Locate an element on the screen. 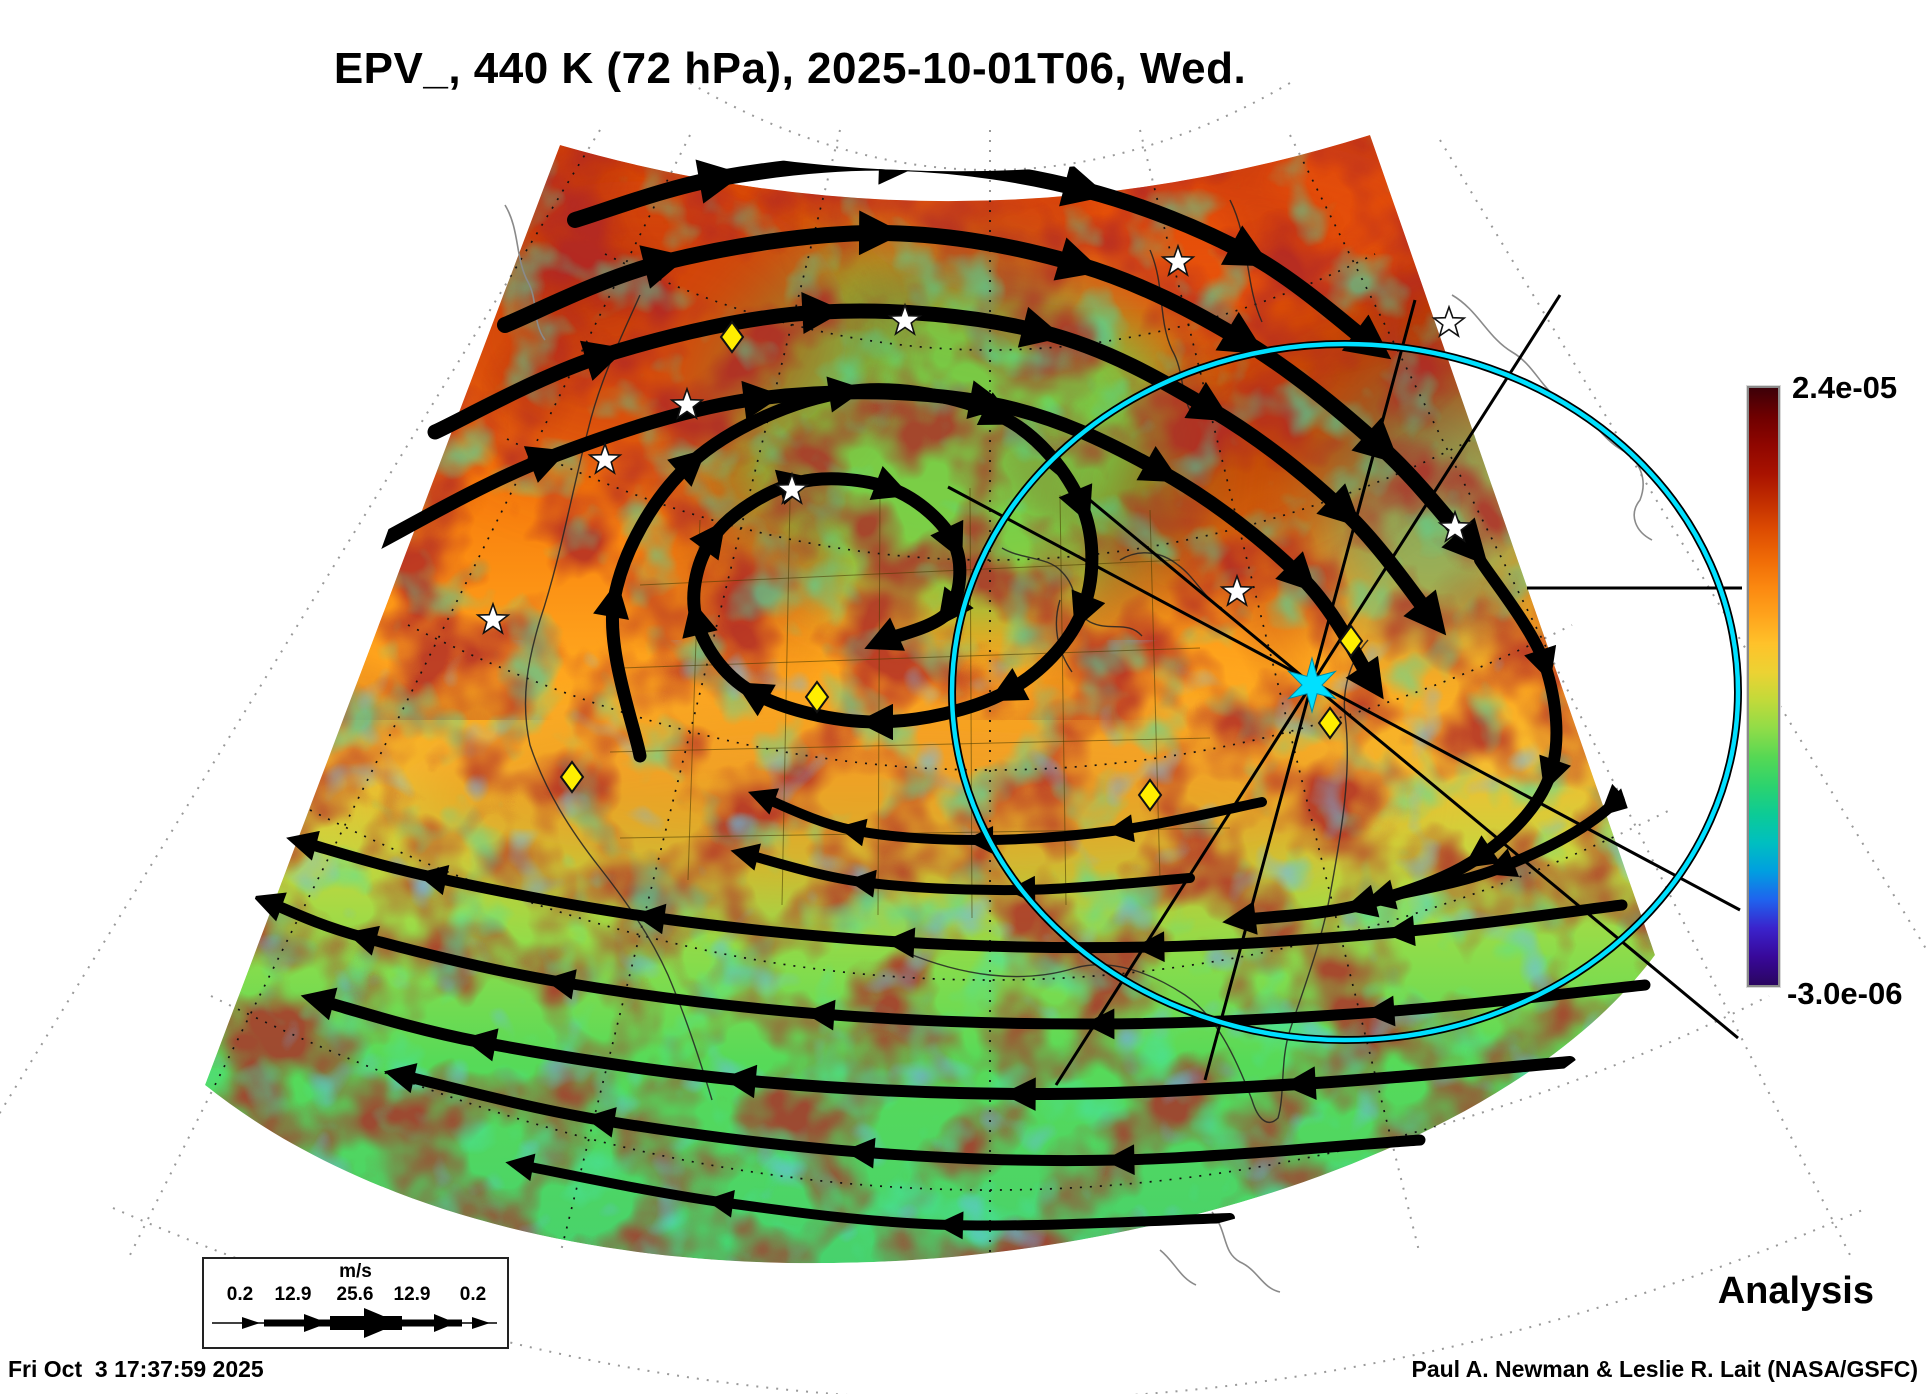 This screenshot has width=1926, height=1394. barb-arrow-med-left is located at coordinates (316, 1323).